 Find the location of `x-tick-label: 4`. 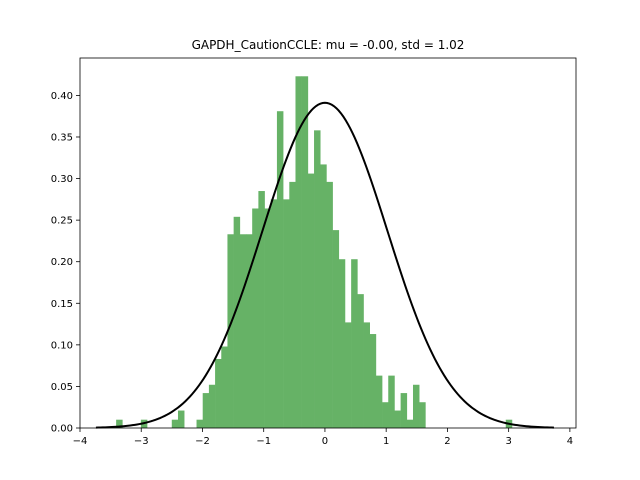

x-tick-label: 4 is located at coordinates (570, 441).